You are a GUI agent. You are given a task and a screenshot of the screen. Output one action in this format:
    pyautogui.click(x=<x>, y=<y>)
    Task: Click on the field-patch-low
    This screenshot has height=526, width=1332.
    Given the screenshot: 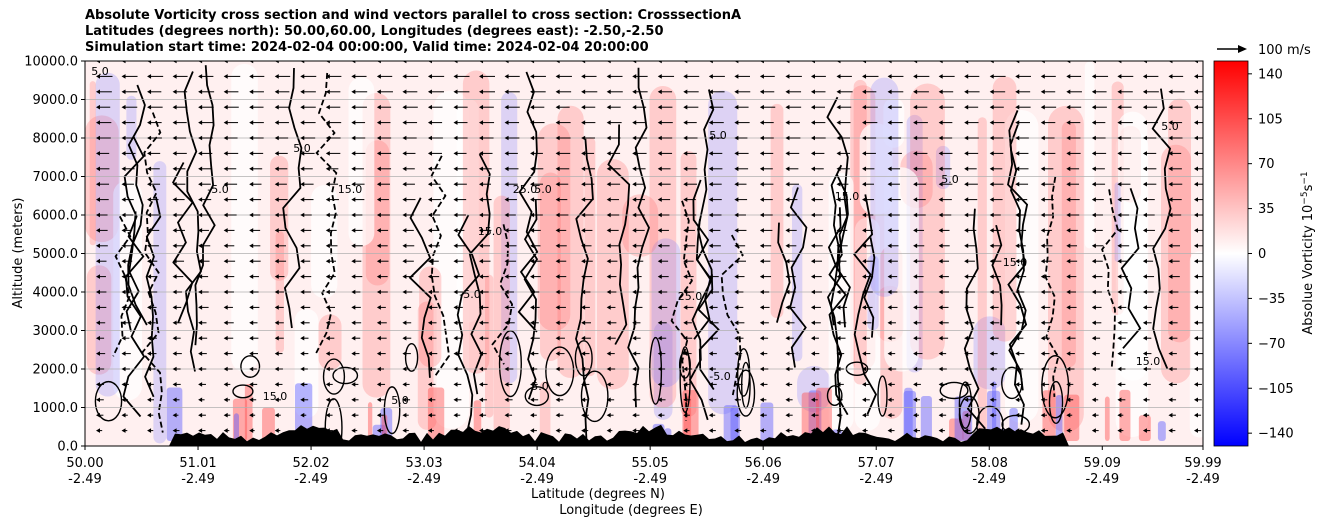 What is the action you would take?
    pyautogui.click(x=240, y=419)
    